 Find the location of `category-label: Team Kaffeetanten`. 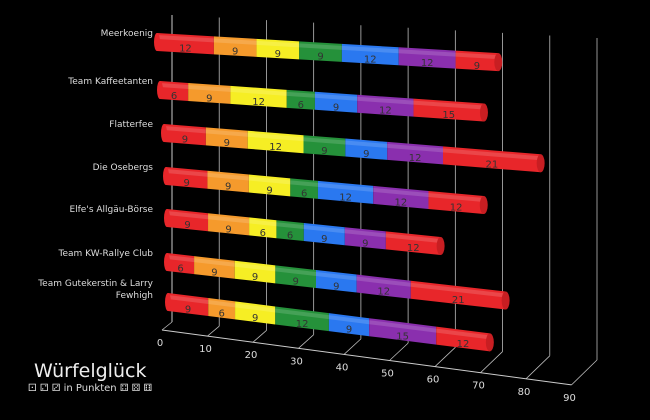

category-label: Team Kaffeetanten is located at coordinates (110, 82).